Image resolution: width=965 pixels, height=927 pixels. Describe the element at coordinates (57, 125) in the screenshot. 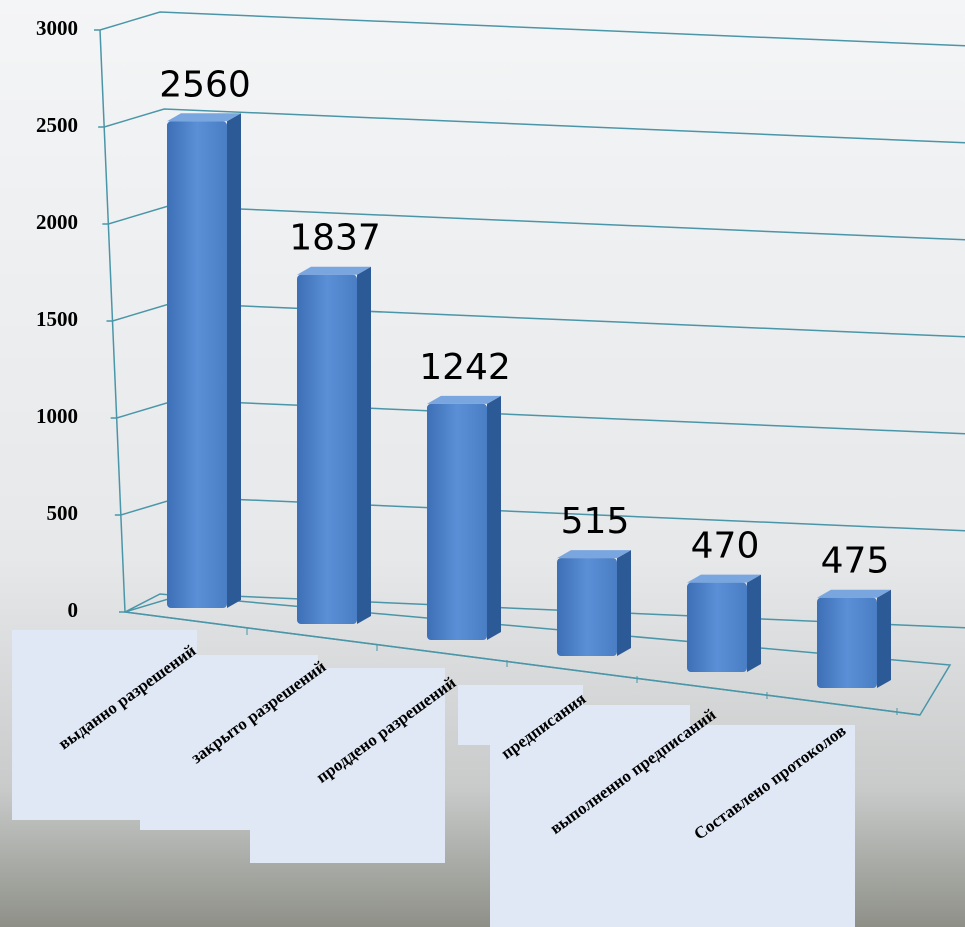

I see `y-tick-label: 2500` at that location.